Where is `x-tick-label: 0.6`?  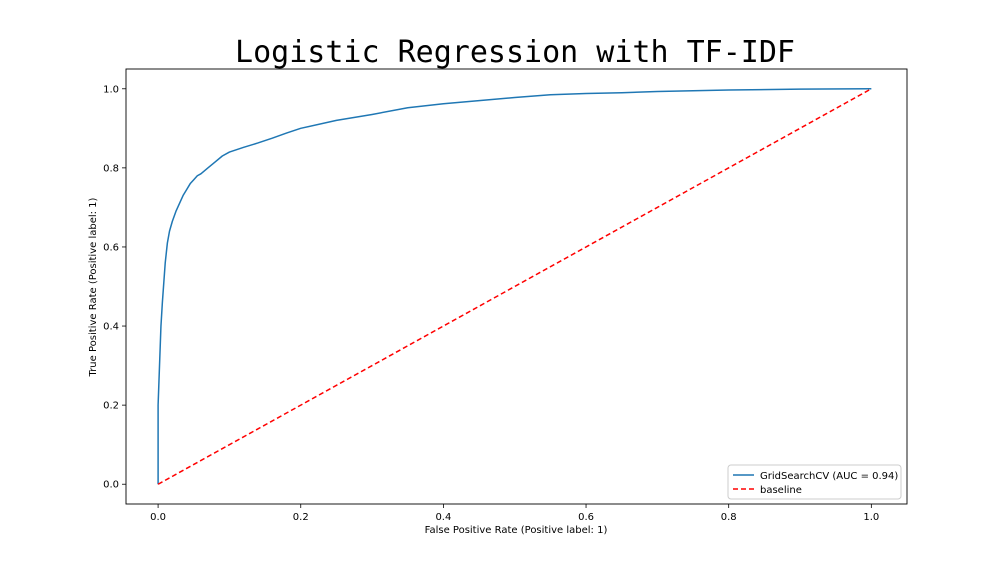 x-tick-label: 0.6 is located at coordinates (586, 517).